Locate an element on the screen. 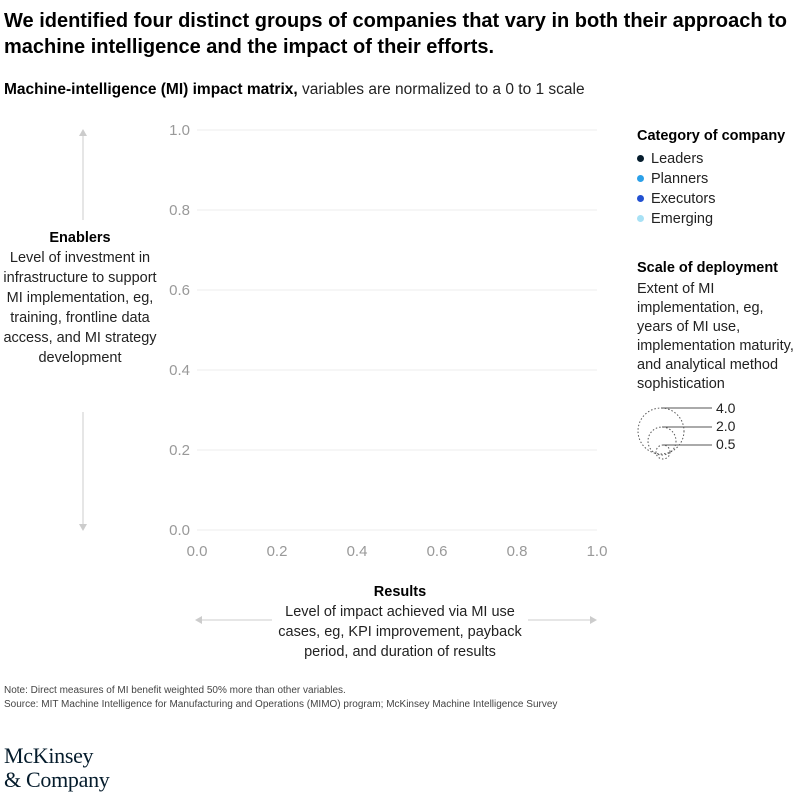  x-tick-label: 1.0 is located at coordinates (597, 551).